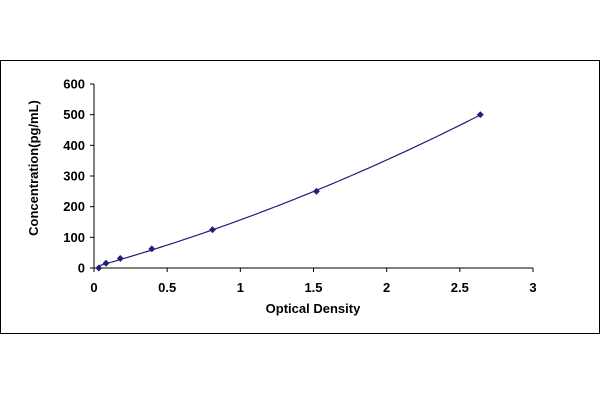 The height and width of the screenshot is (405, 600). Describe the element at coordinates (240, 287) in the screenshot. I see `x-tick-label: 1` at that location.